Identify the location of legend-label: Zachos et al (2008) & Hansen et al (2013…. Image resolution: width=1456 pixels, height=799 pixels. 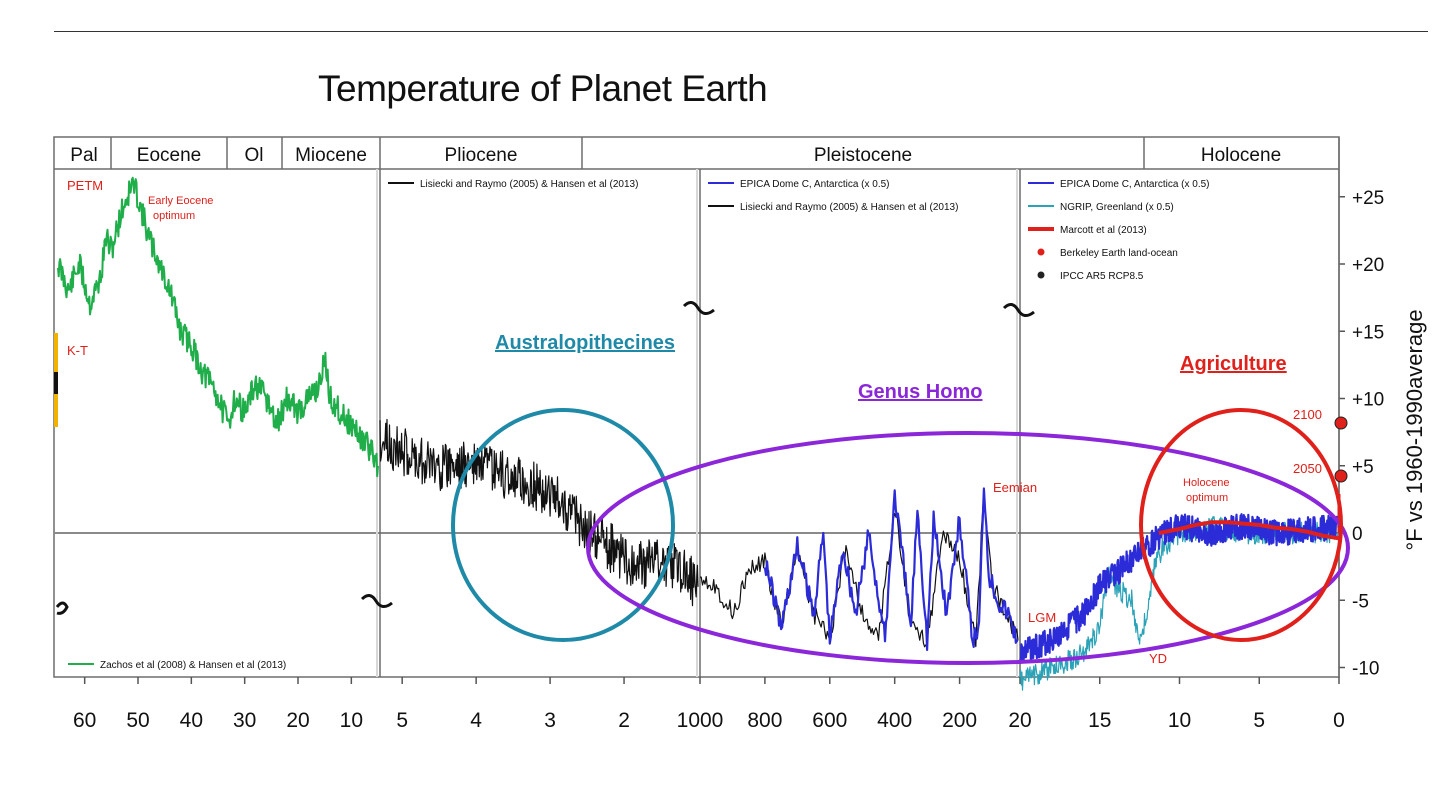
(193, 665).